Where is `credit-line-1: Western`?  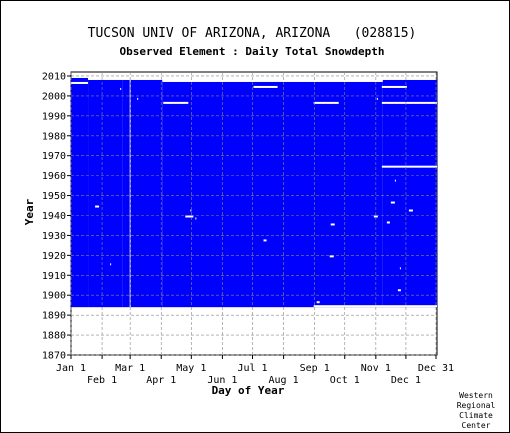
credit-line-1: Western is located at coordinates (476, 395).